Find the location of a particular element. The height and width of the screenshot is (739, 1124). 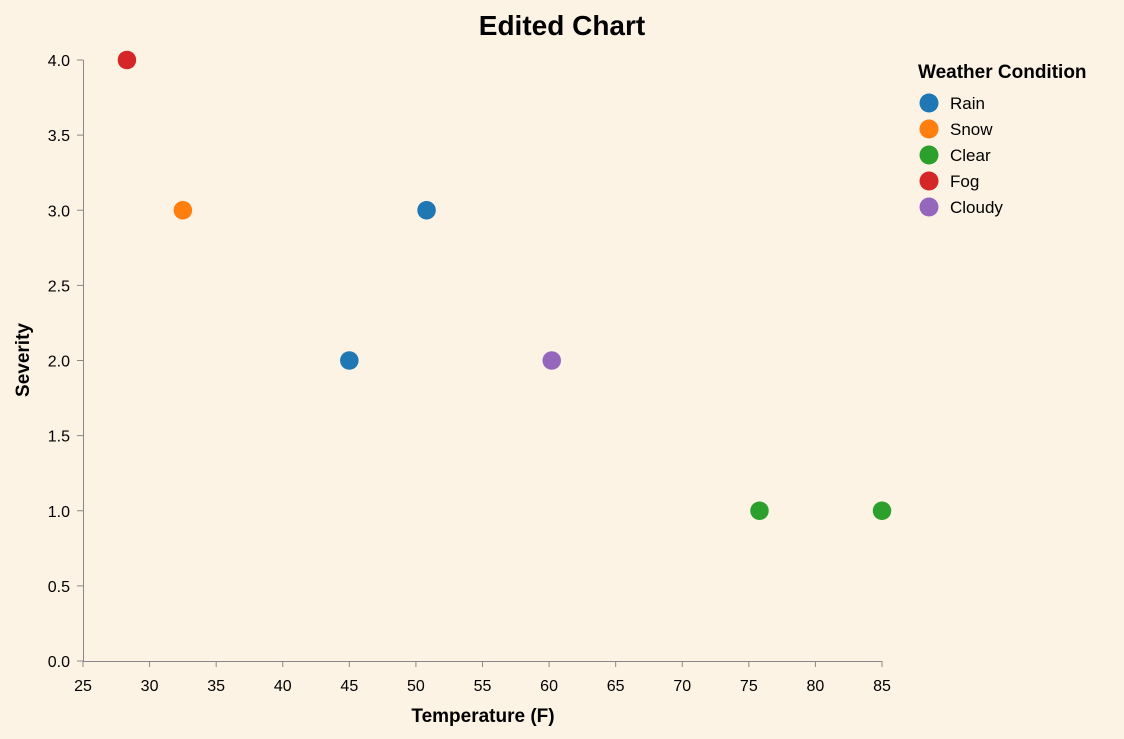

data-point-cloudy is located at coordinates (551, 360).